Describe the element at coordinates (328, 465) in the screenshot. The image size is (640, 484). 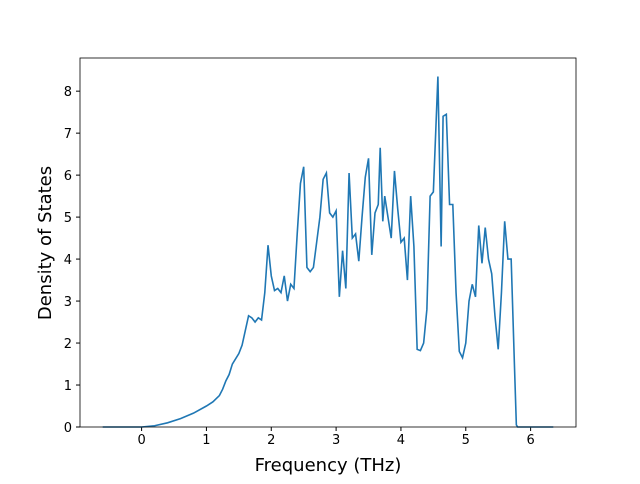
I see `x-axis-label: Frequency (THz)` at that location.